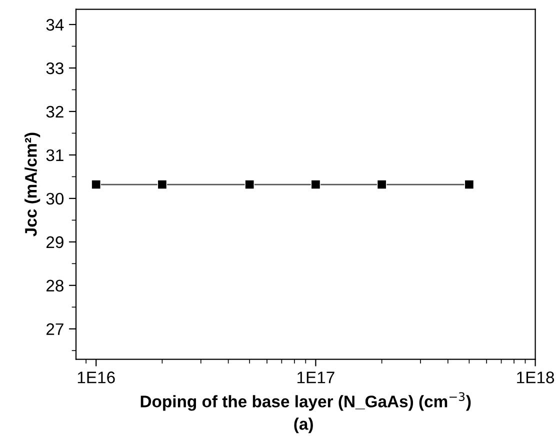 This screenshot has width=557, height=443. I want to click on x-tick-label: 1E17, so click(316, 378).